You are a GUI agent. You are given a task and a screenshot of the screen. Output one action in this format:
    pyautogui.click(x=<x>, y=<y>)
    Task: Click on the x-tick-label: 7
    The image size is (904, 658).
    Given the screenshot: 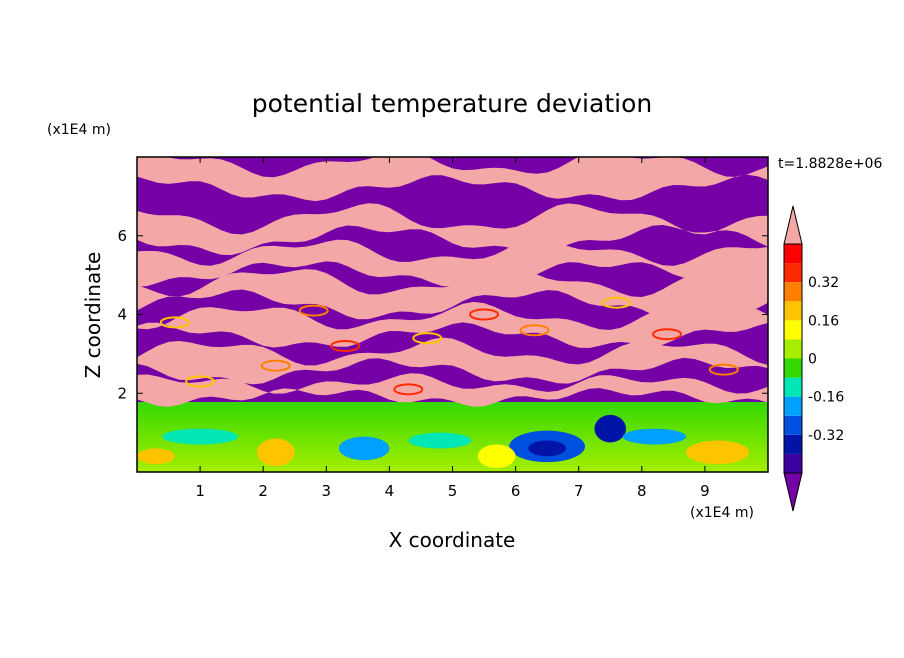 What is the action you would take?
    pyautogui.click(x=579, y=491)
    